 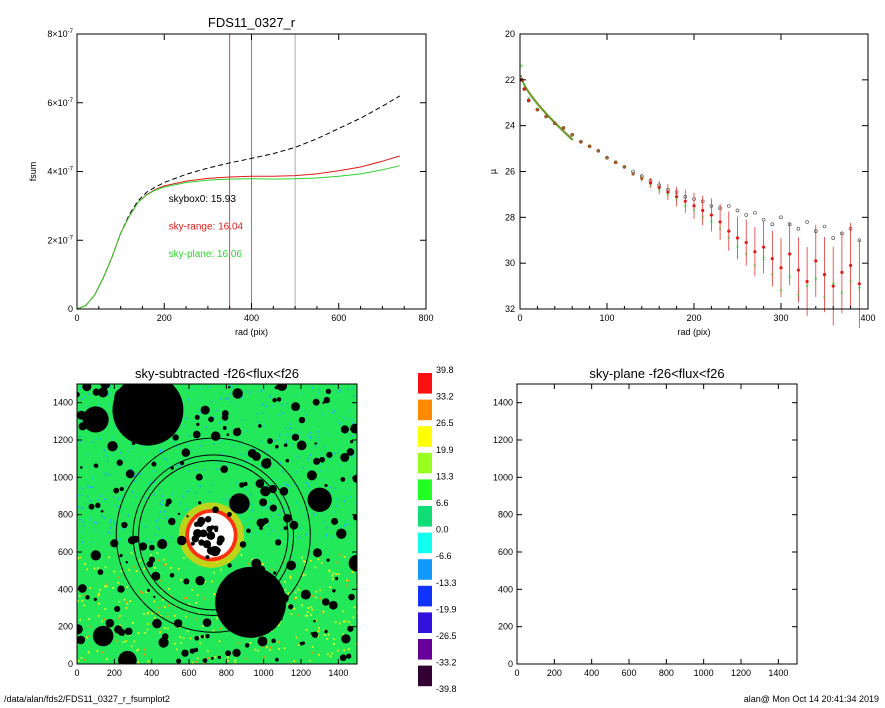 I want to click on y-tick-label: 1200, so click(x=503, y=440).